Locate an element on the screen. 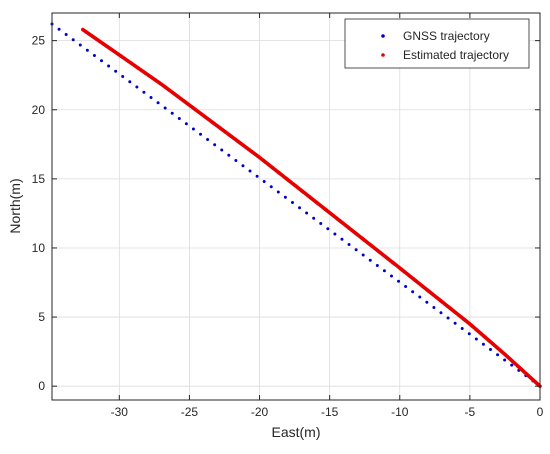 Image resolution: width=550 pixels, height=454 pixels. legend-marker-gnss is located at coordinates (383, 36).